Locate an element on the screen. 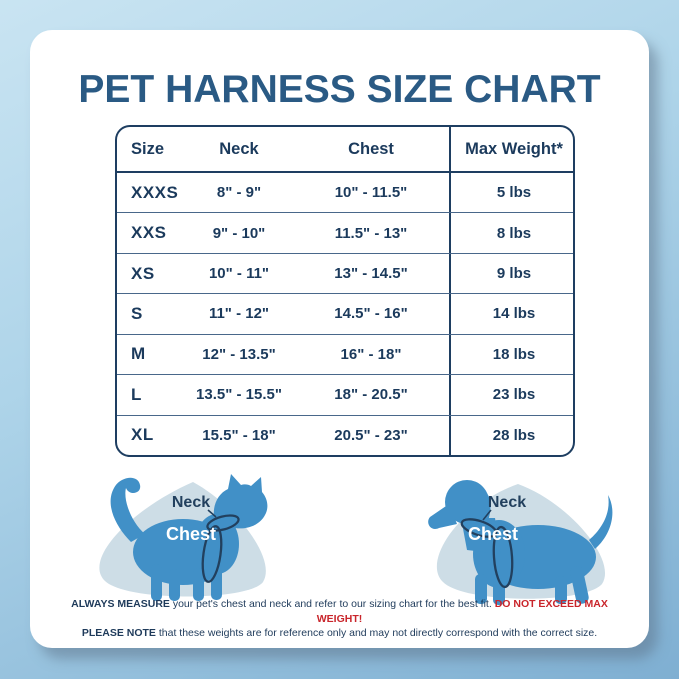 The image size is (679, 679). dog-measurement-diagram: Neck Chest is located at coordinates (520, 542).